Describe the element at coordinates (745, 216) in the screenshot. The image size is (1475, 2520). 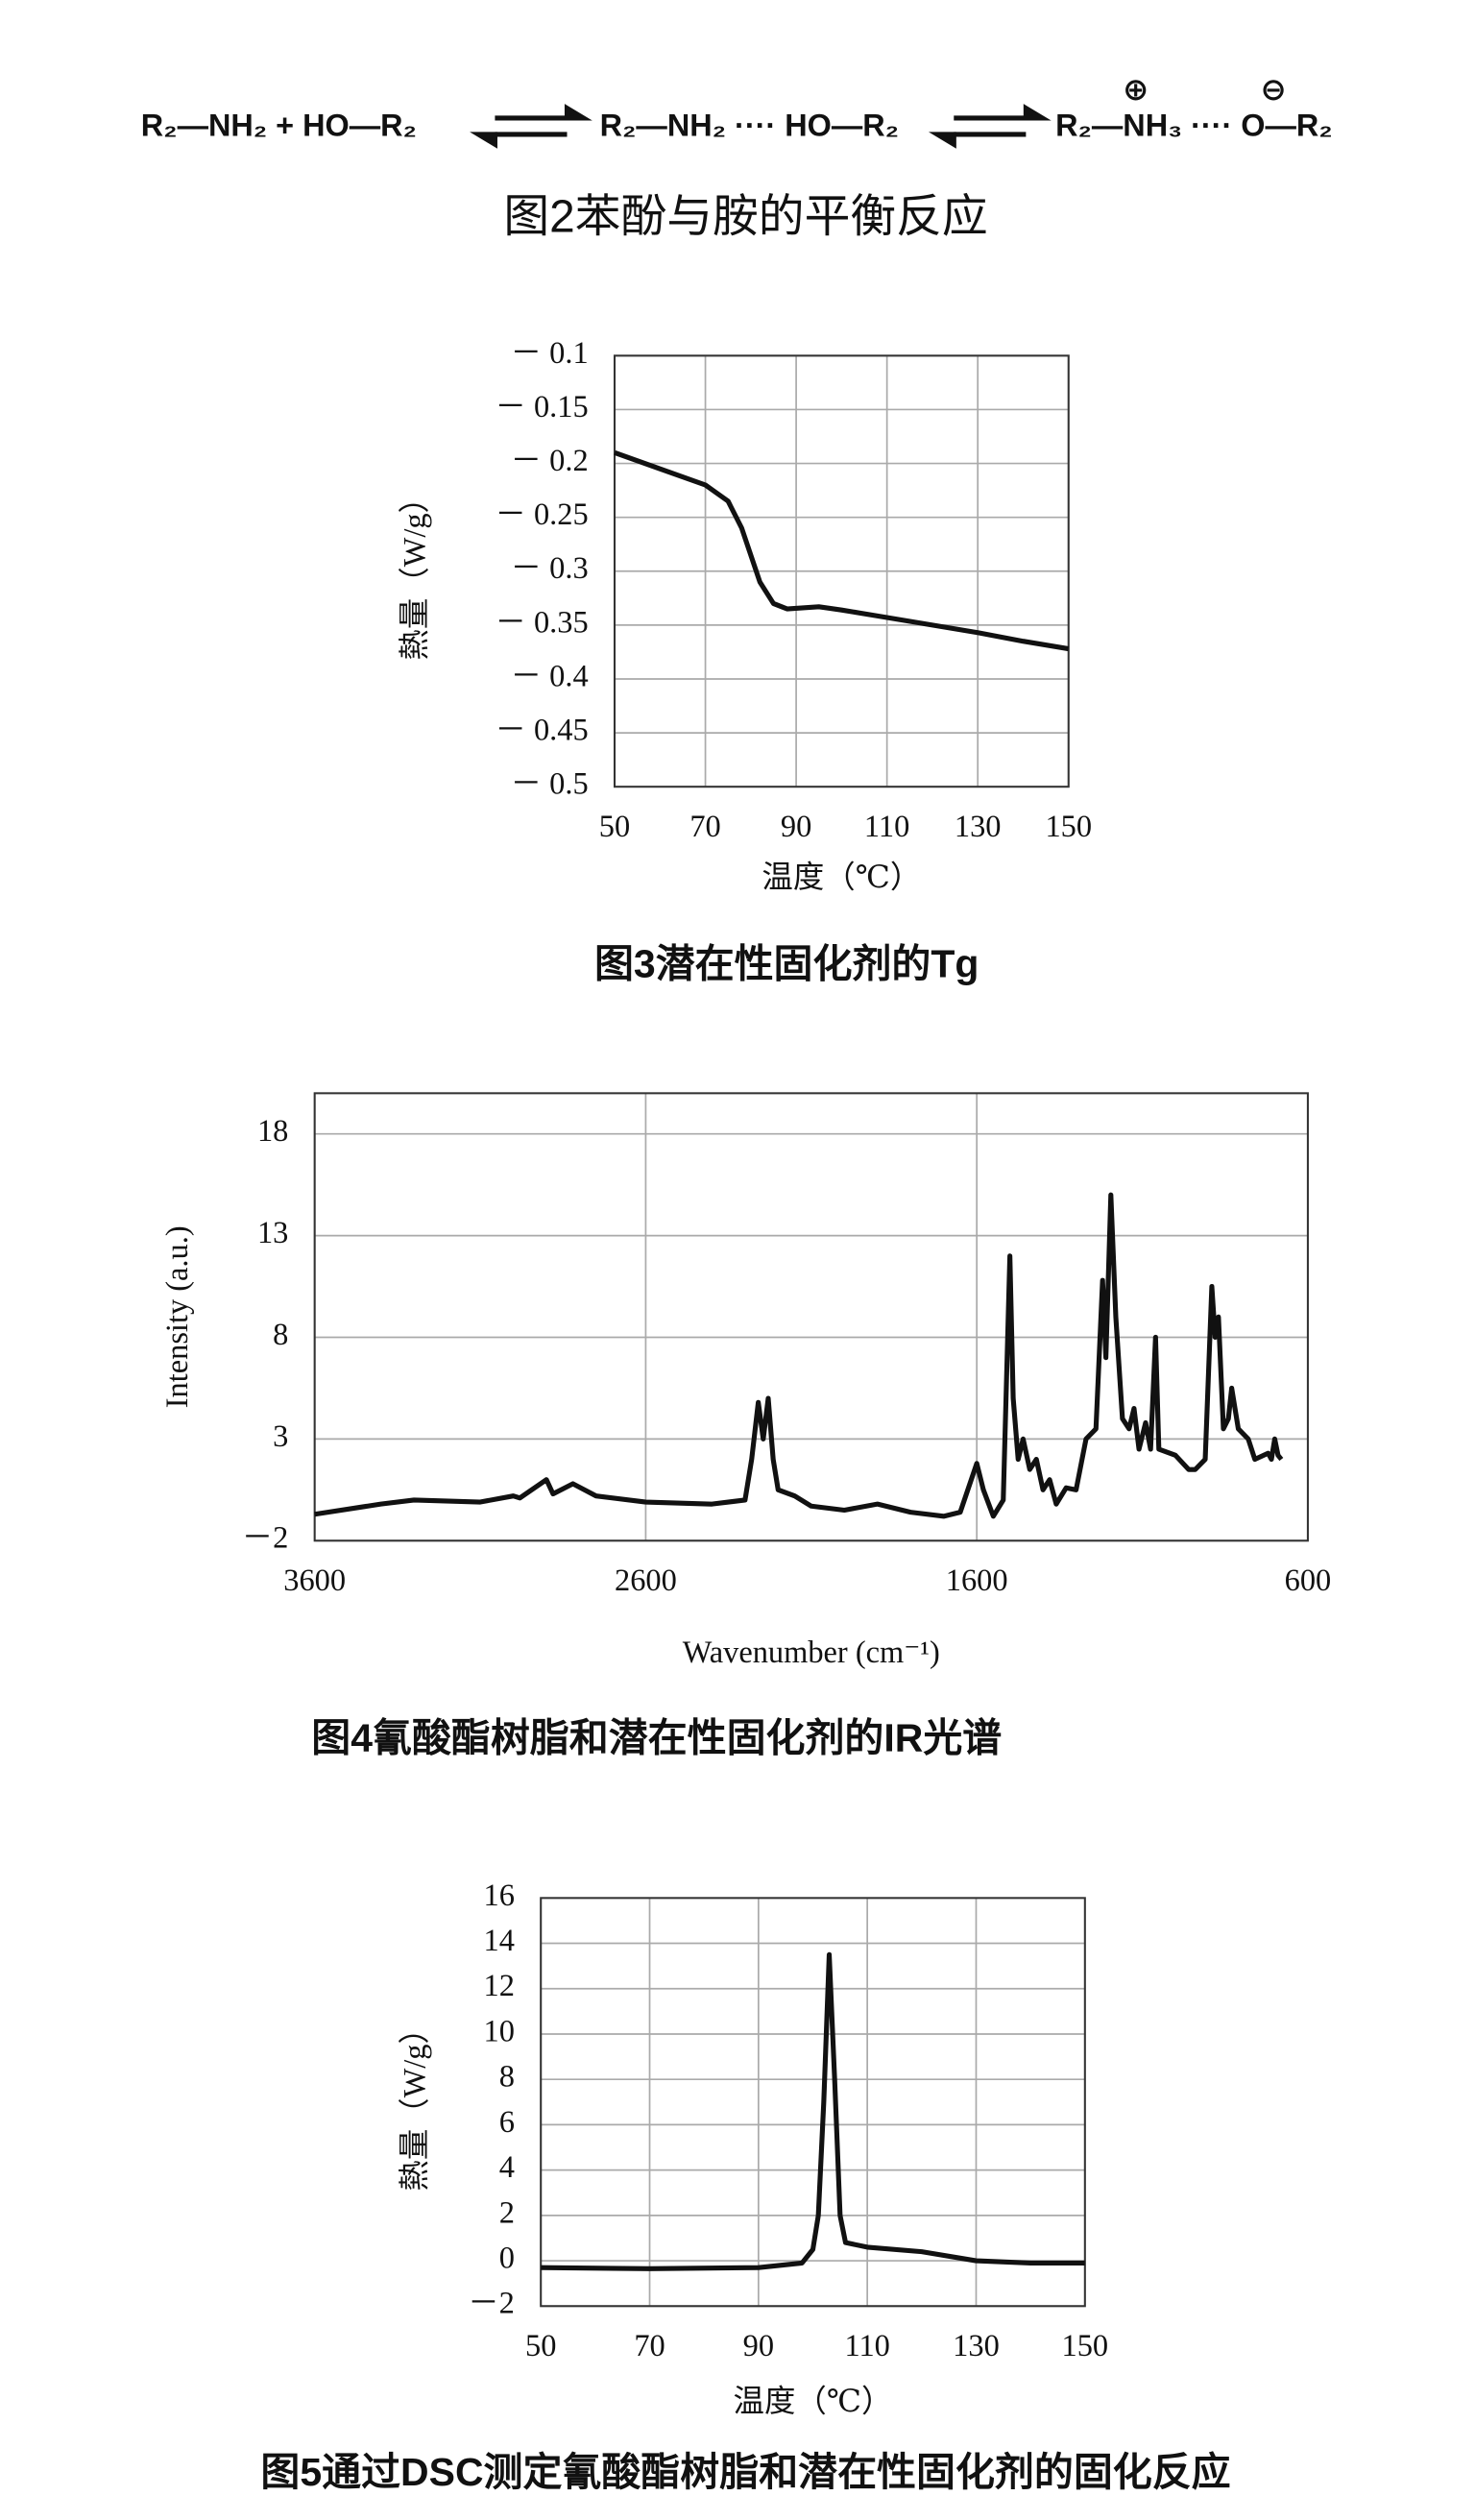
I see `equation-caption: 图2苯酚与胺的平衡反应` at that location.